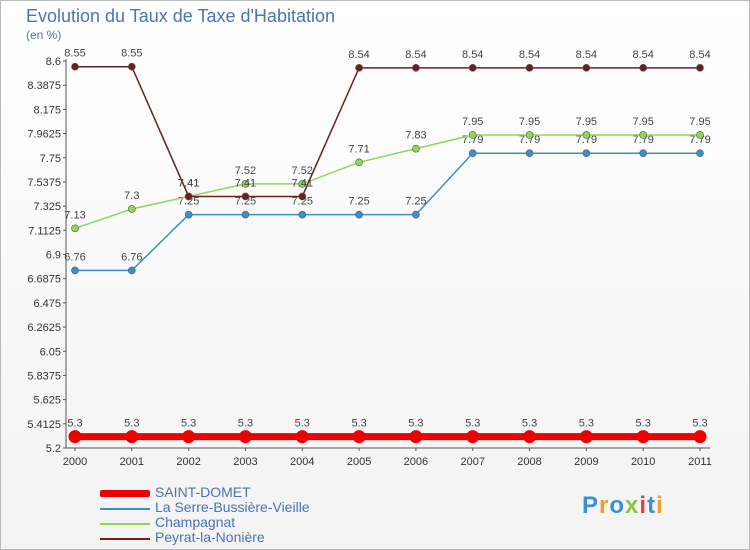 The width and height of the screenshot is (750, 550). What do you see at coordinates (586, 462) in the screenshot?
I see `x-tick-label: 2009` at bounding box center [586, 462].